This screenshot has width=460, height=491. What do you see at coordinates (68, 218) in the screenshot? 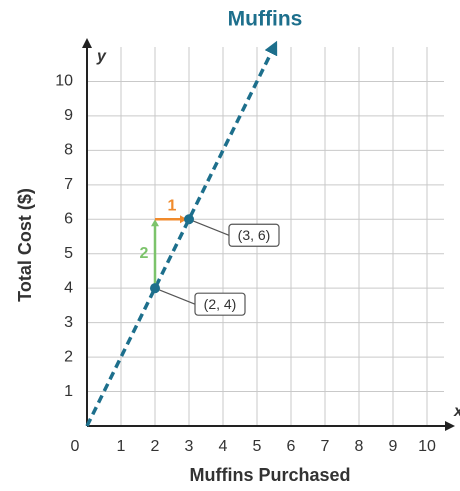
I see `y-tick-label: 6` at bounding box center [68, 218].